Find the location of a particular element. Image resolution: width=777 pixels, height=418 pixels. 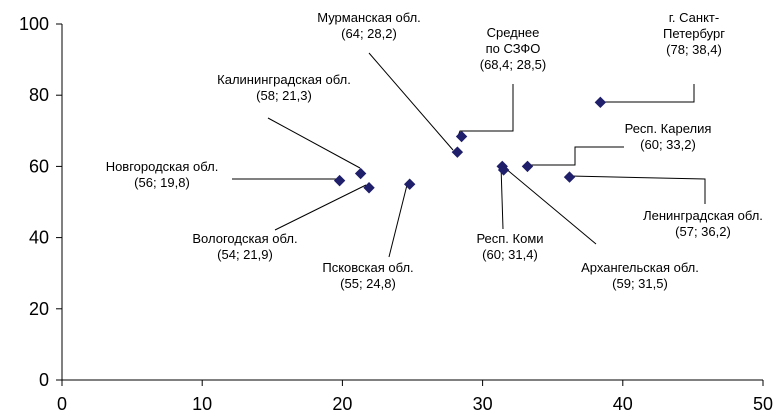

data-point-label: Респ. Коми(60; 31,4) is located at coordinates (509, 246).